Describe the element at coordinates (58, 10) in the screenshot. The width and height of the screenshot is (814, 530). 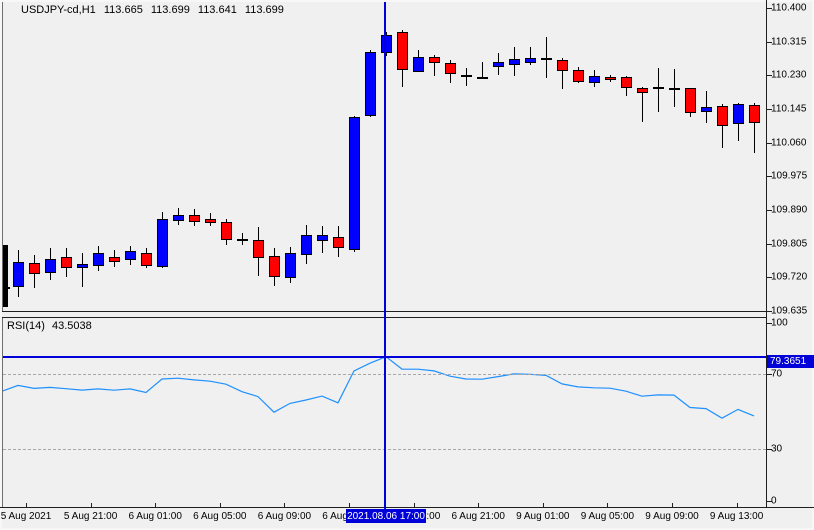
I see `symbol-period-label: USDJPY-cd,H1` at that location.